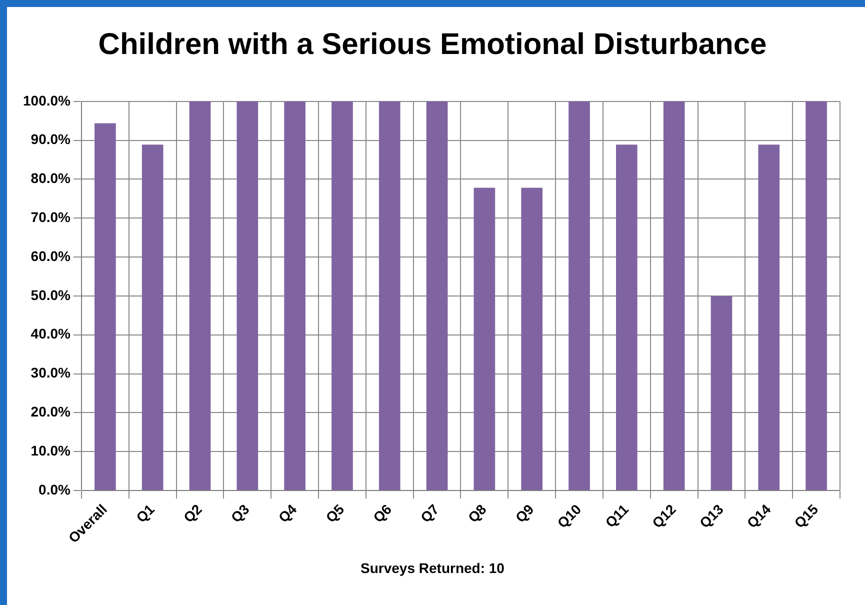 The height and width of the screenshot is (605, 865). Describe the element at coordinates (51, 178) in the screenshot. I see `y-tick-label: 80.0%` at that location.